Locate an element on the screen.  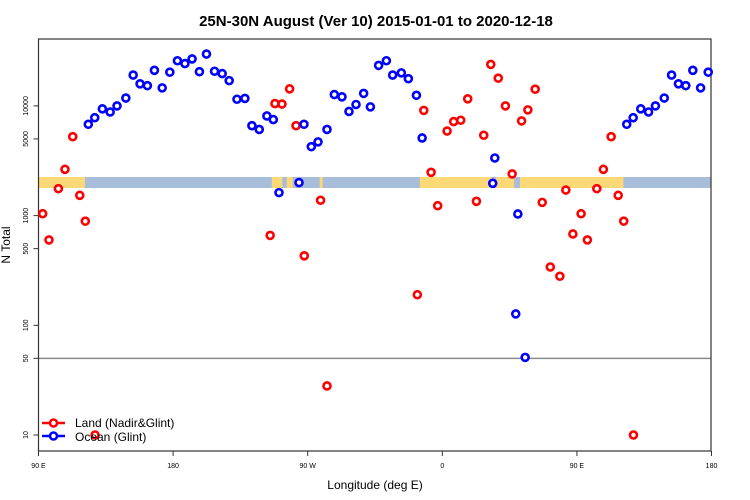
y-tick-label: 1000 is located at coordinates (26, 216).